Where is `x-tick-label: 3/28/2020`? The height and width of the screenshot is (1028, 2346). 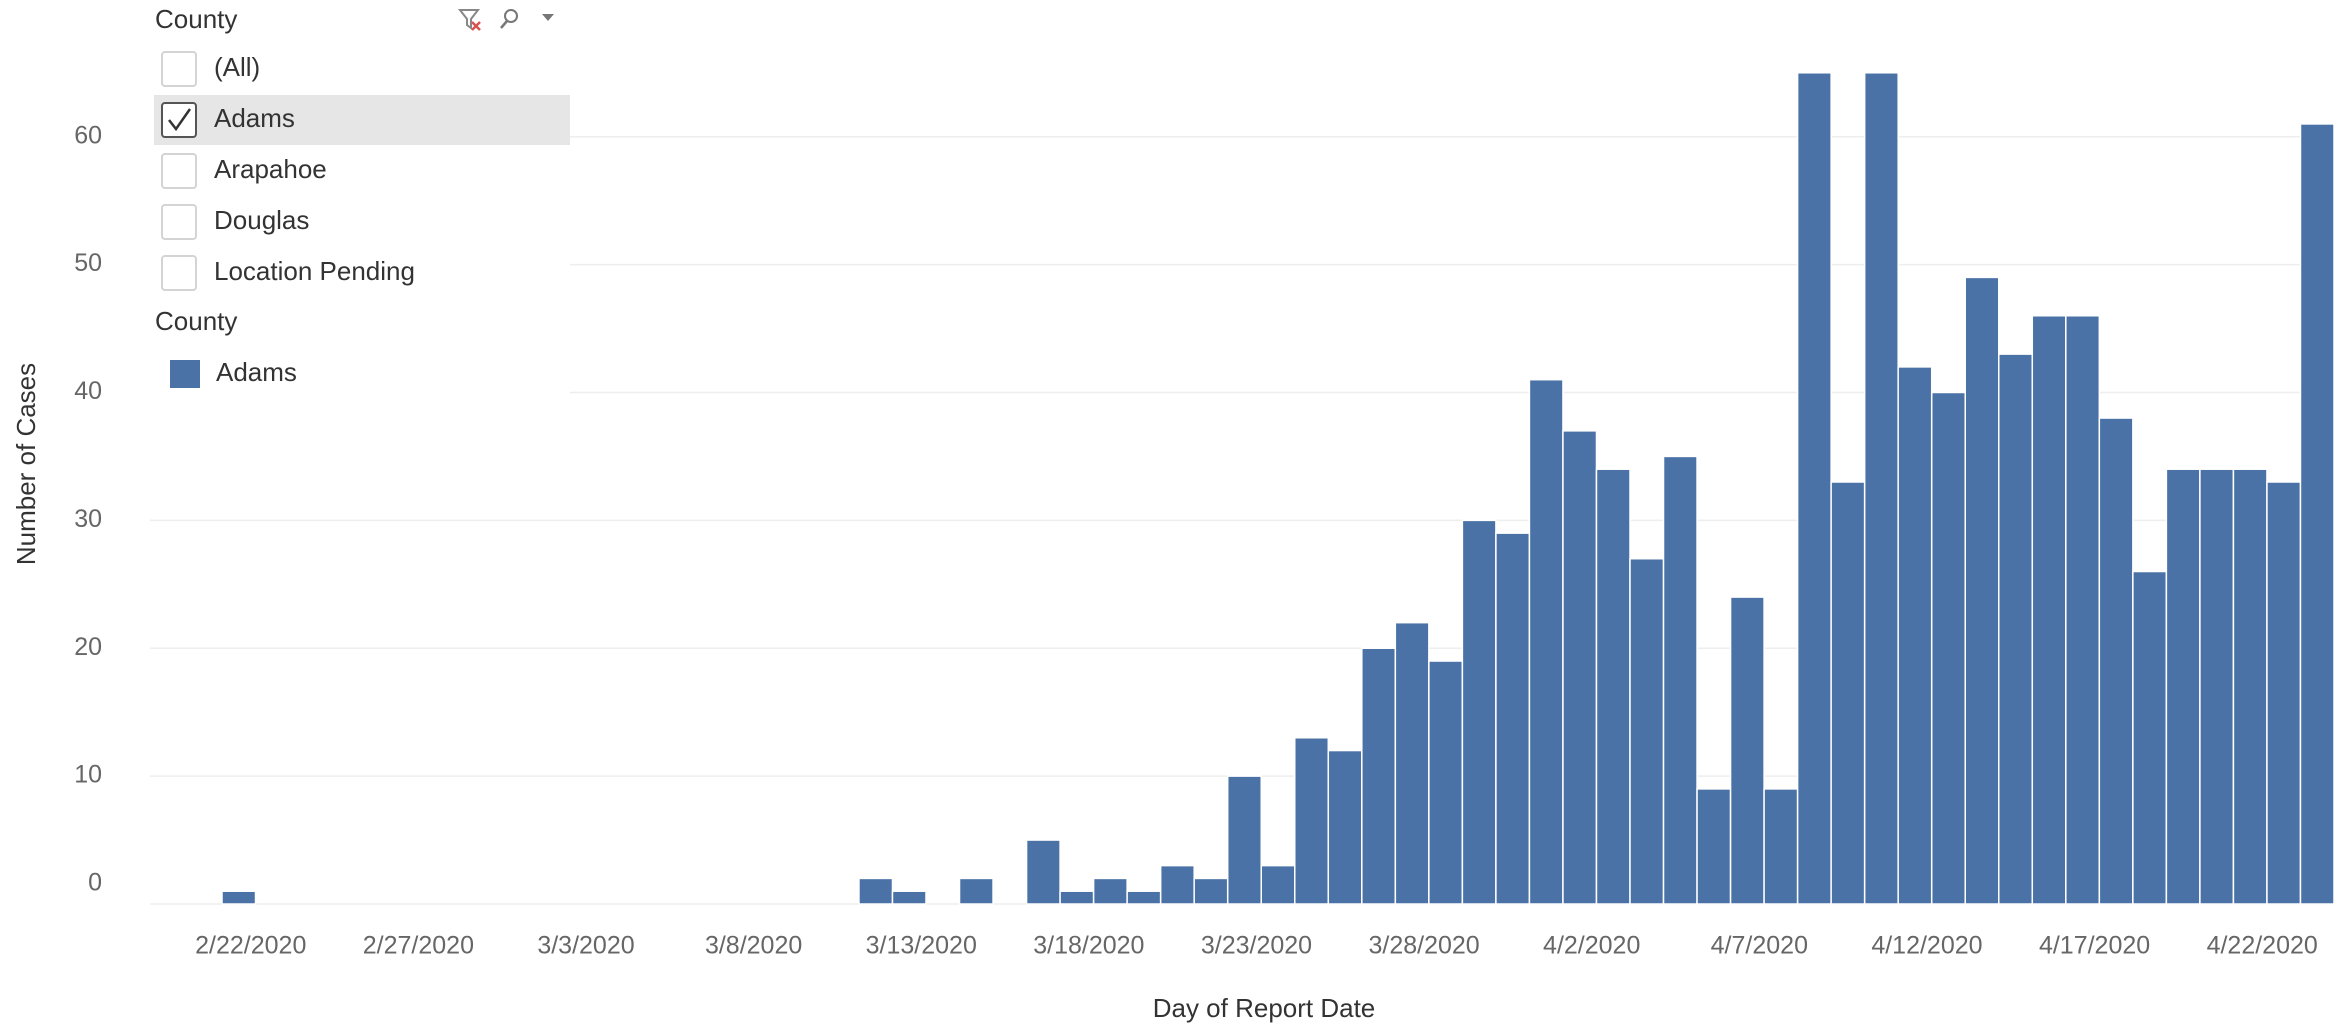 x-tick-label: 3/28/2020 is located at coordinates (1423, 946).